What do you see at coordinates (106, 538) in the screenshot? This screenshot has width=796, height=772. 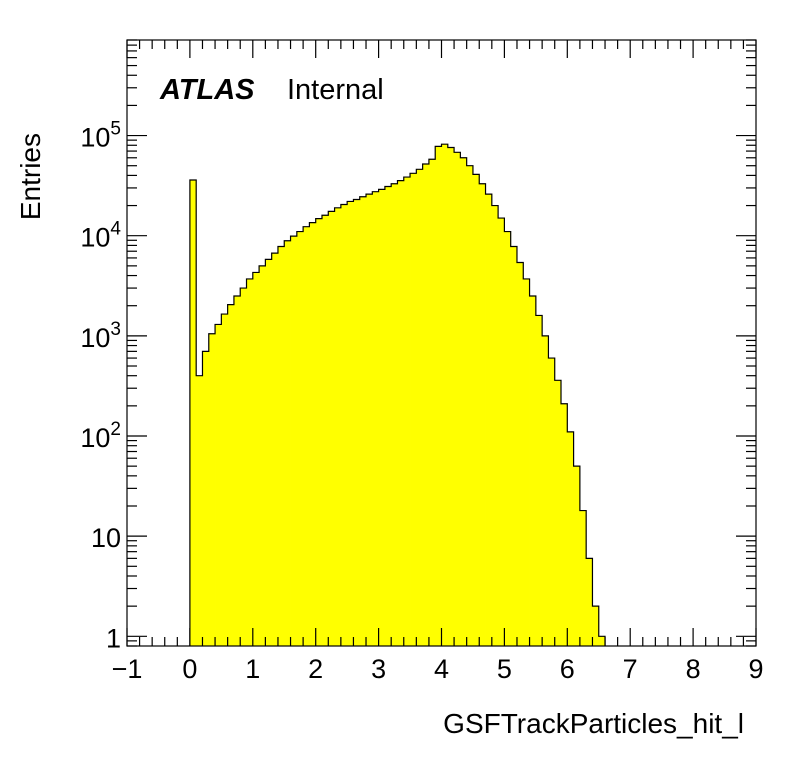 I see `y-tick-label: 10` at bounding box center [106, 538].